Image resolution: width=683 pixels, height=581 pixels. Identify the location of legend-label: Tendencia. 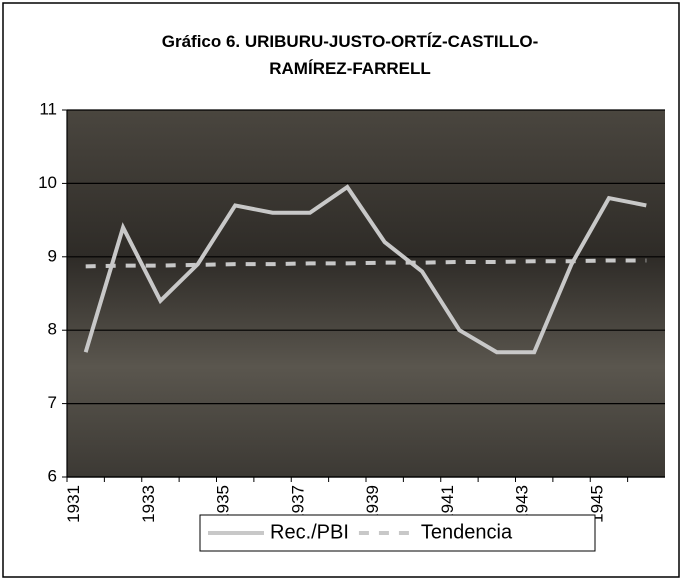
(467, 532).